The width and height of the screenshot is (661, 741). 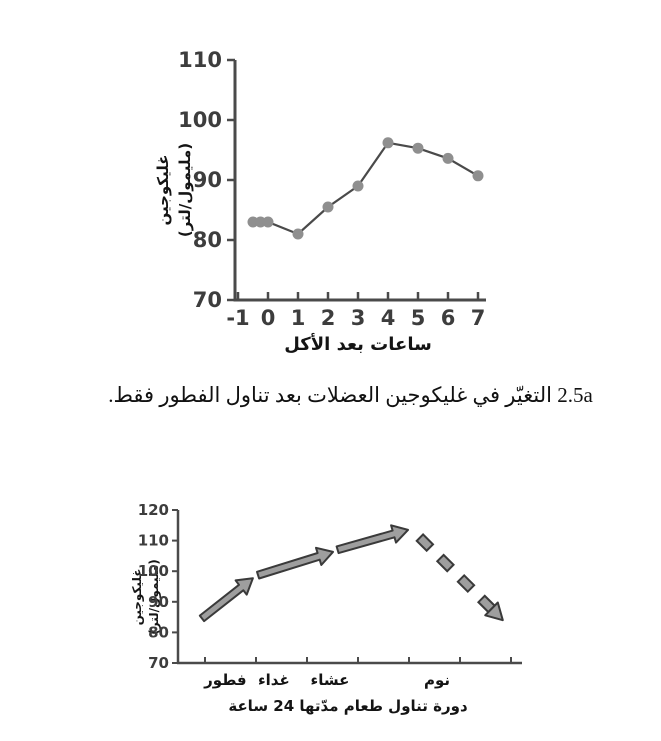 What do you see at coordinates (348, 706) in the screenshot?
I see `svg-text: دورة تناول طعام مدّتها 24 ساعة` at bounding box center [348, 706].